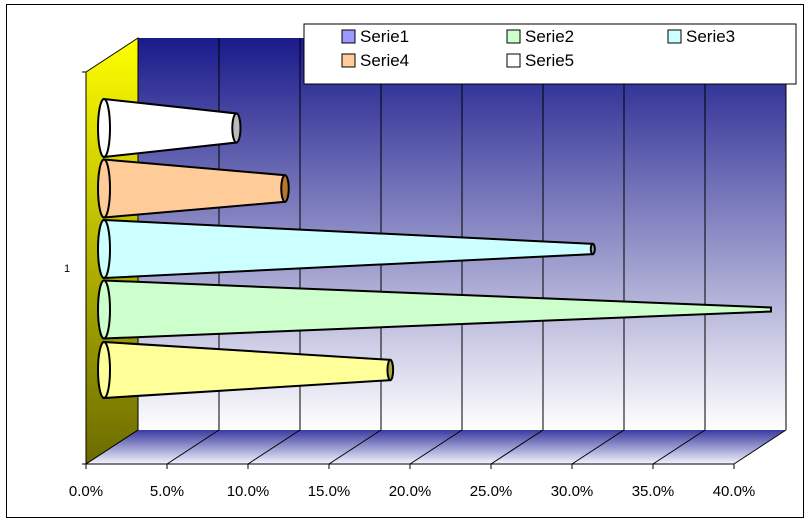  What do you see at coordinates (549, 60) in the screenshot?
I see `legend-label-serie5: Serie5` at bounding box center [549, 60].